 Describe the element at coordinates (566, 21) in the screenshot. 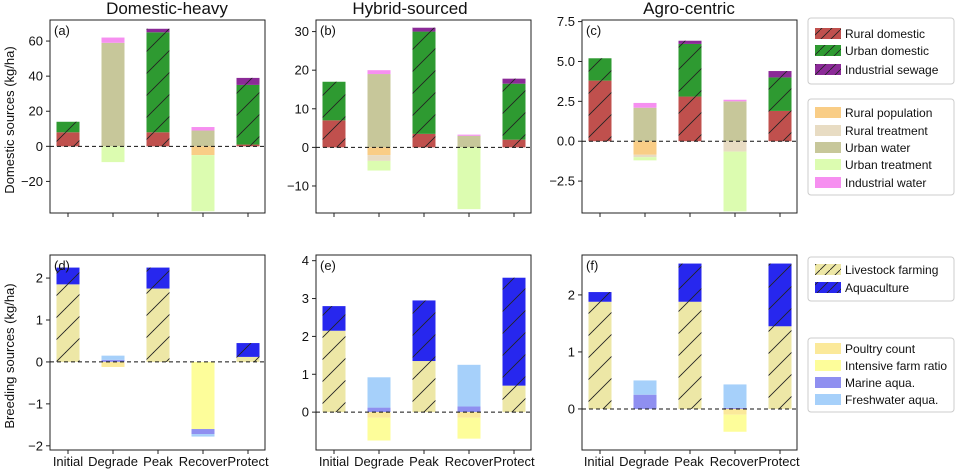

I see `y-tick-label: 7.5` at that location.